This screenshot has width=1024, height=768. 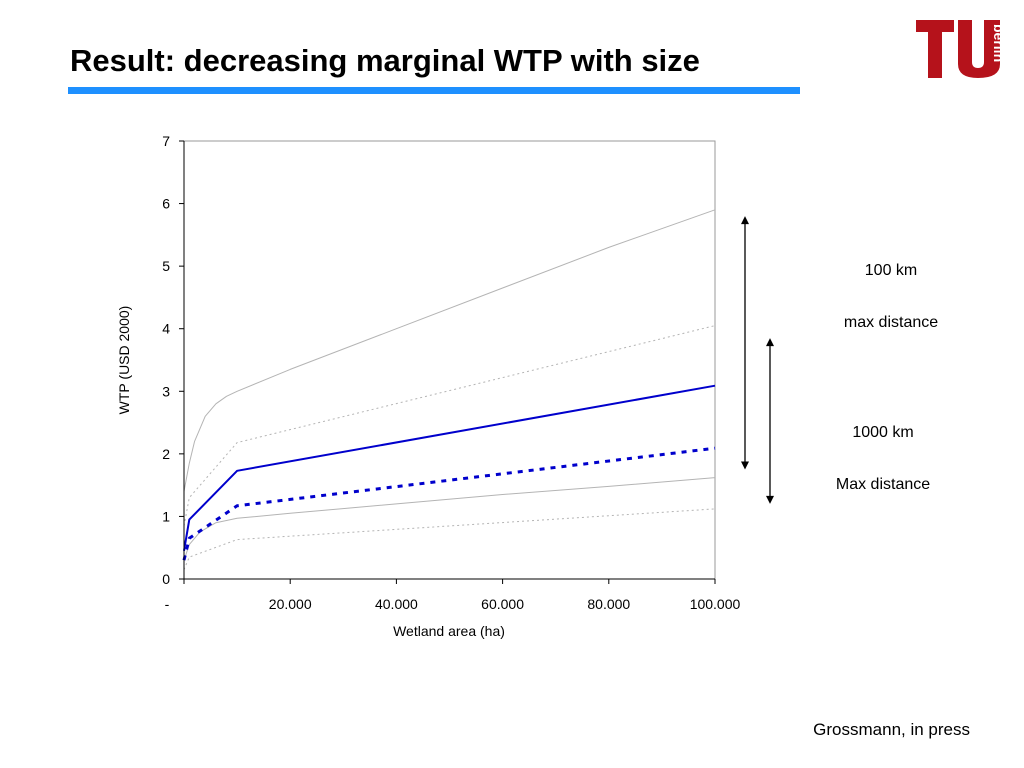 I want to click on y-tick-label: 6, so click(x=166, y=204).